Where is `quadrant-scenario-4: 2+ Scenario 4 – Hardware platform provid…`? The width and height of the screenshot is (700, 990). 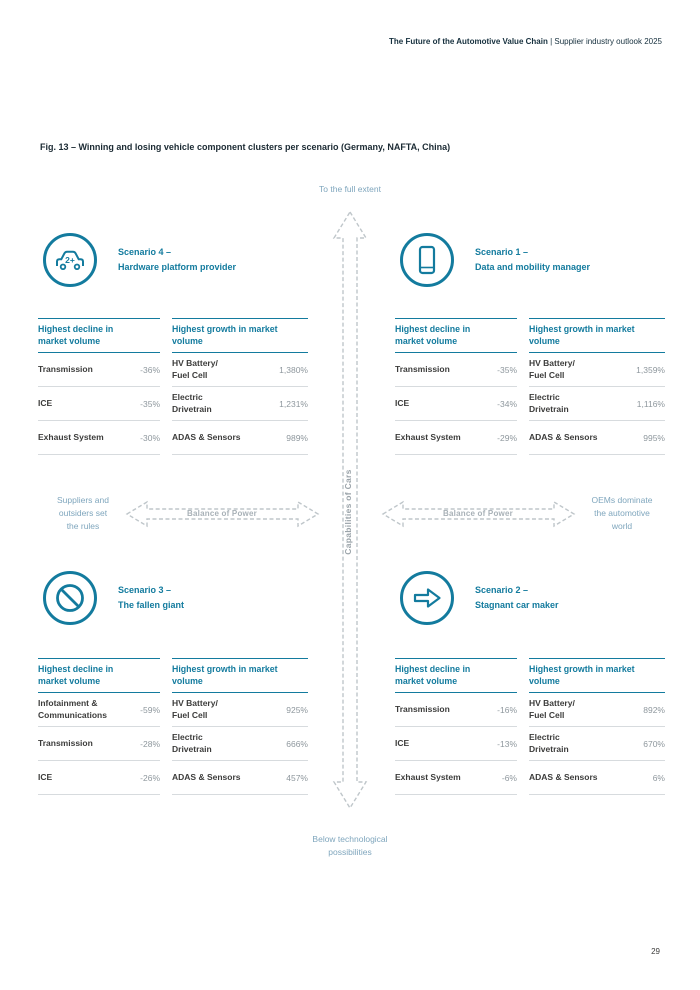
quadrant-scenario-4: 2+ Scenario 4 – Hardware platform provid… is located at coordinates (173, 343).